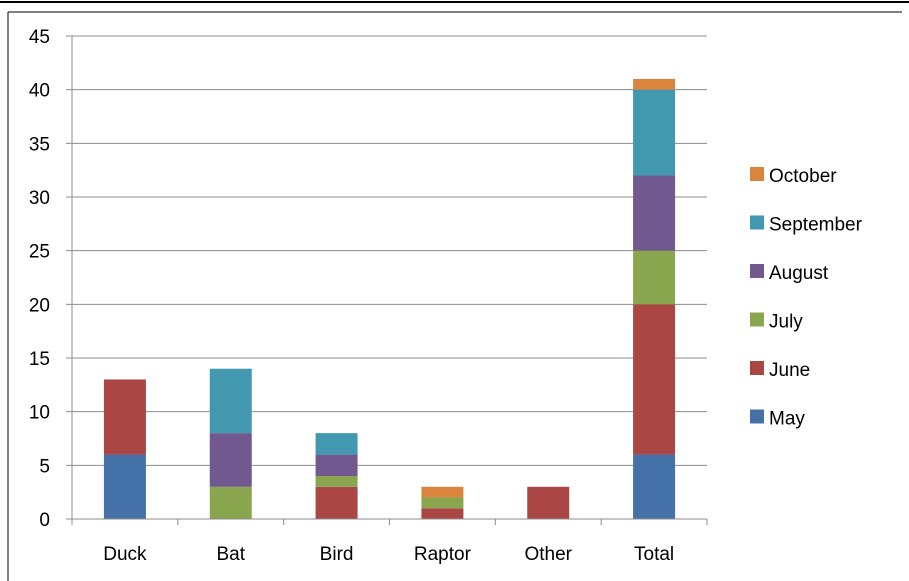 The height and width of the screenshot is (581, 909). Describe the element at coordinates (39, 359) in the screenshot. I see `y-tick-label: 15` at that location.